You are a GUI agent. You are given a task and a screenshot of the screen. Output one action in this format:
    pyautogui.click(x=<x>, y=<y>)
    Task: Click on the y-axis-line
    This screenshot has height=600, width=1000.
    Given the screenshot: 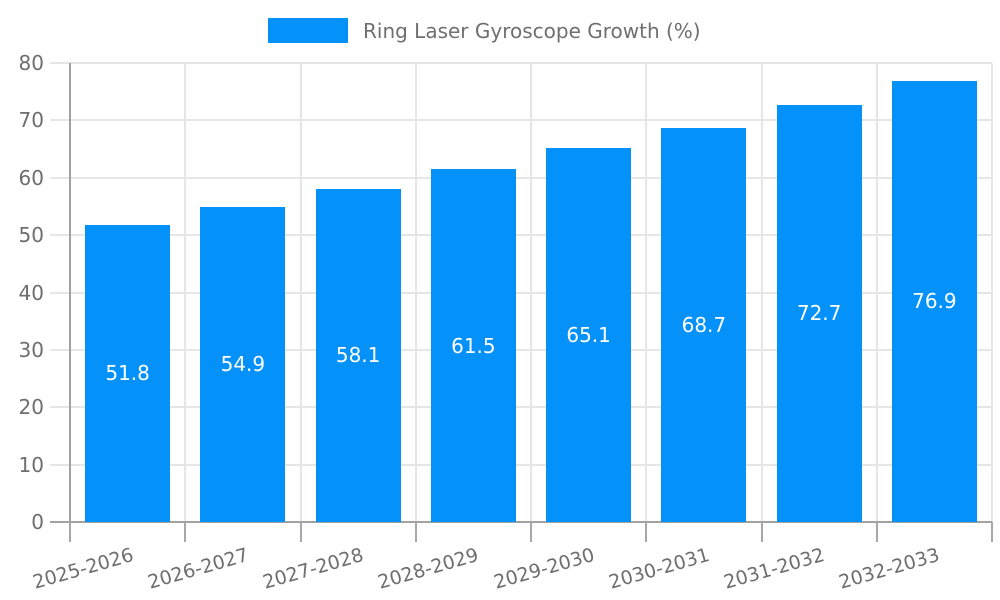 What is the action you would take?
    pyautogui.click(x=70, y=302)
    